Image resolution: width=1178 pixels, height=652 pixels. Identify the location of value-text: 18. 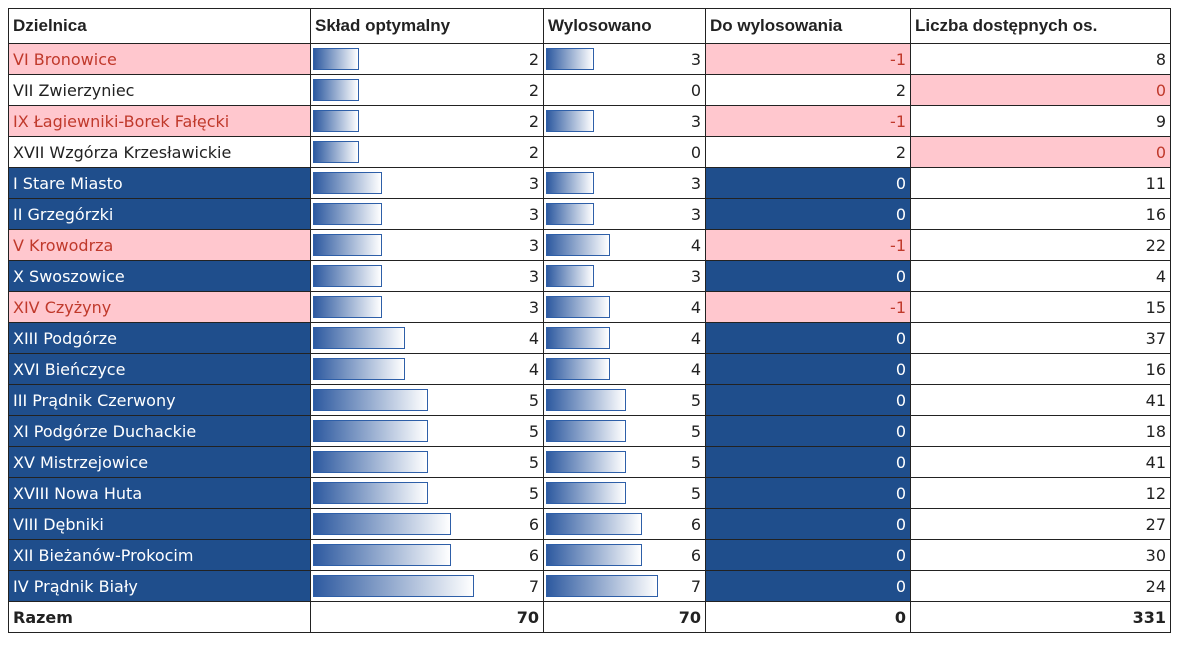
(1155, 431).